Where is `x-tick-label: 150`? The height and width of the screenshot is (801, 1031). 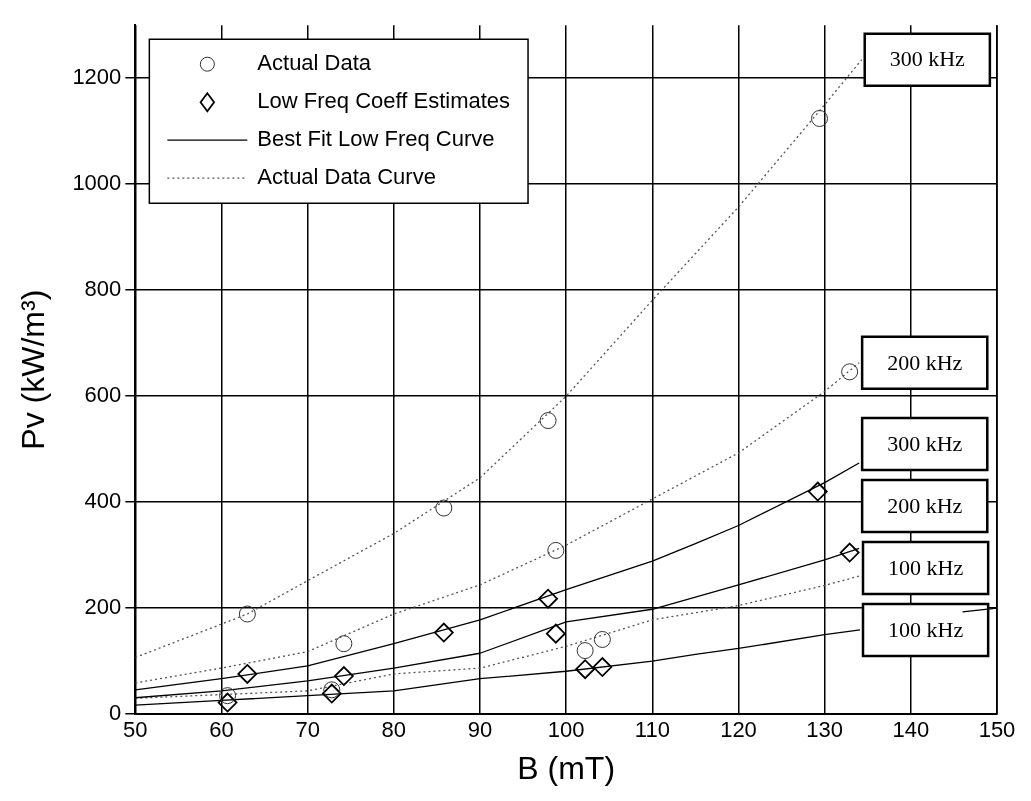
x-tick-label: 150 is located at coordinates (997, 730).